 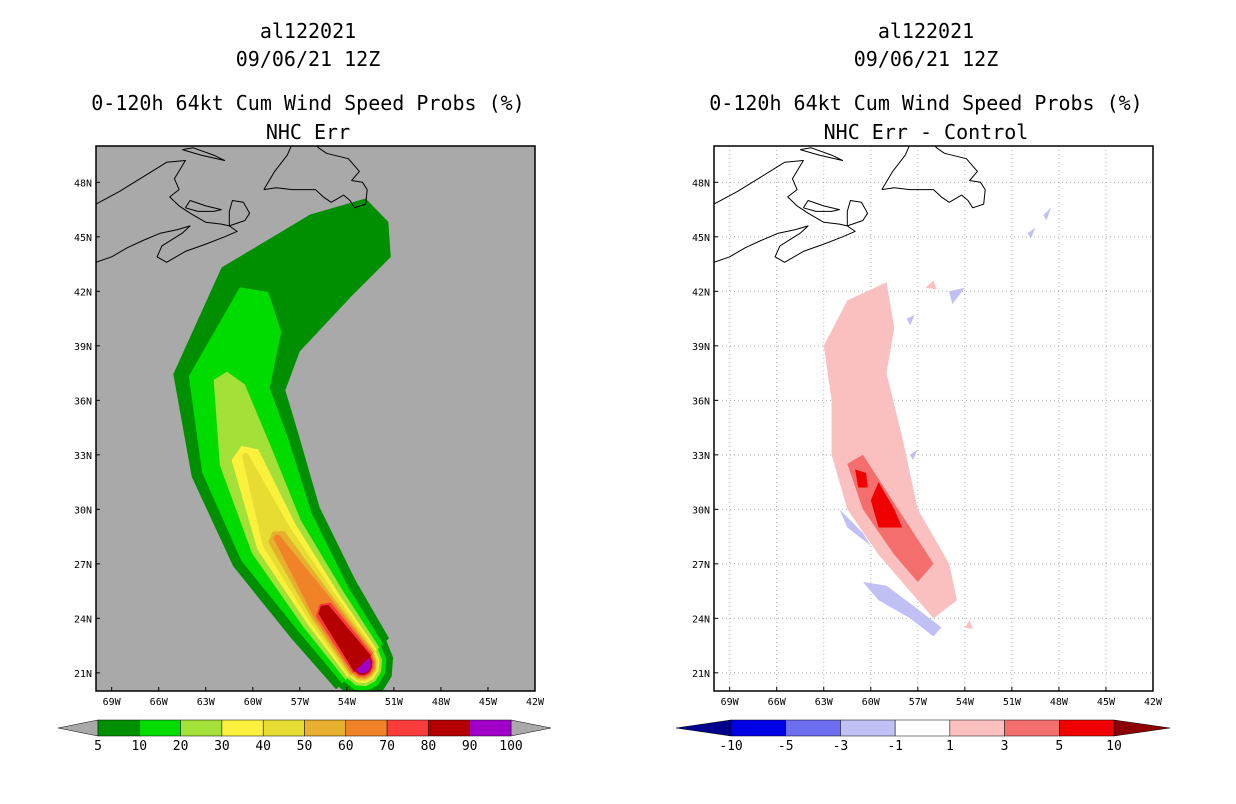 What do you see at coordinates (701, 456) in the screenshot?
I see `right-lat-label: 33N` at bounding box center [701, 456].